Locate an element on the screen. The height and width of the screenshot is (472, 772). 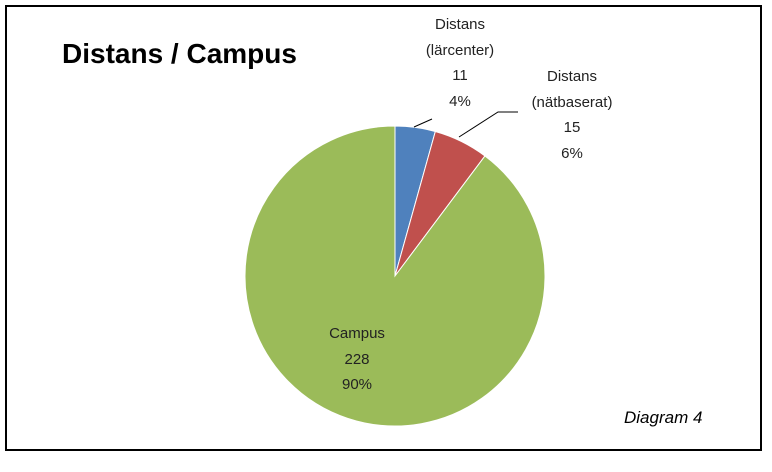
label-value: 15 is located at coordinates (572, 127).